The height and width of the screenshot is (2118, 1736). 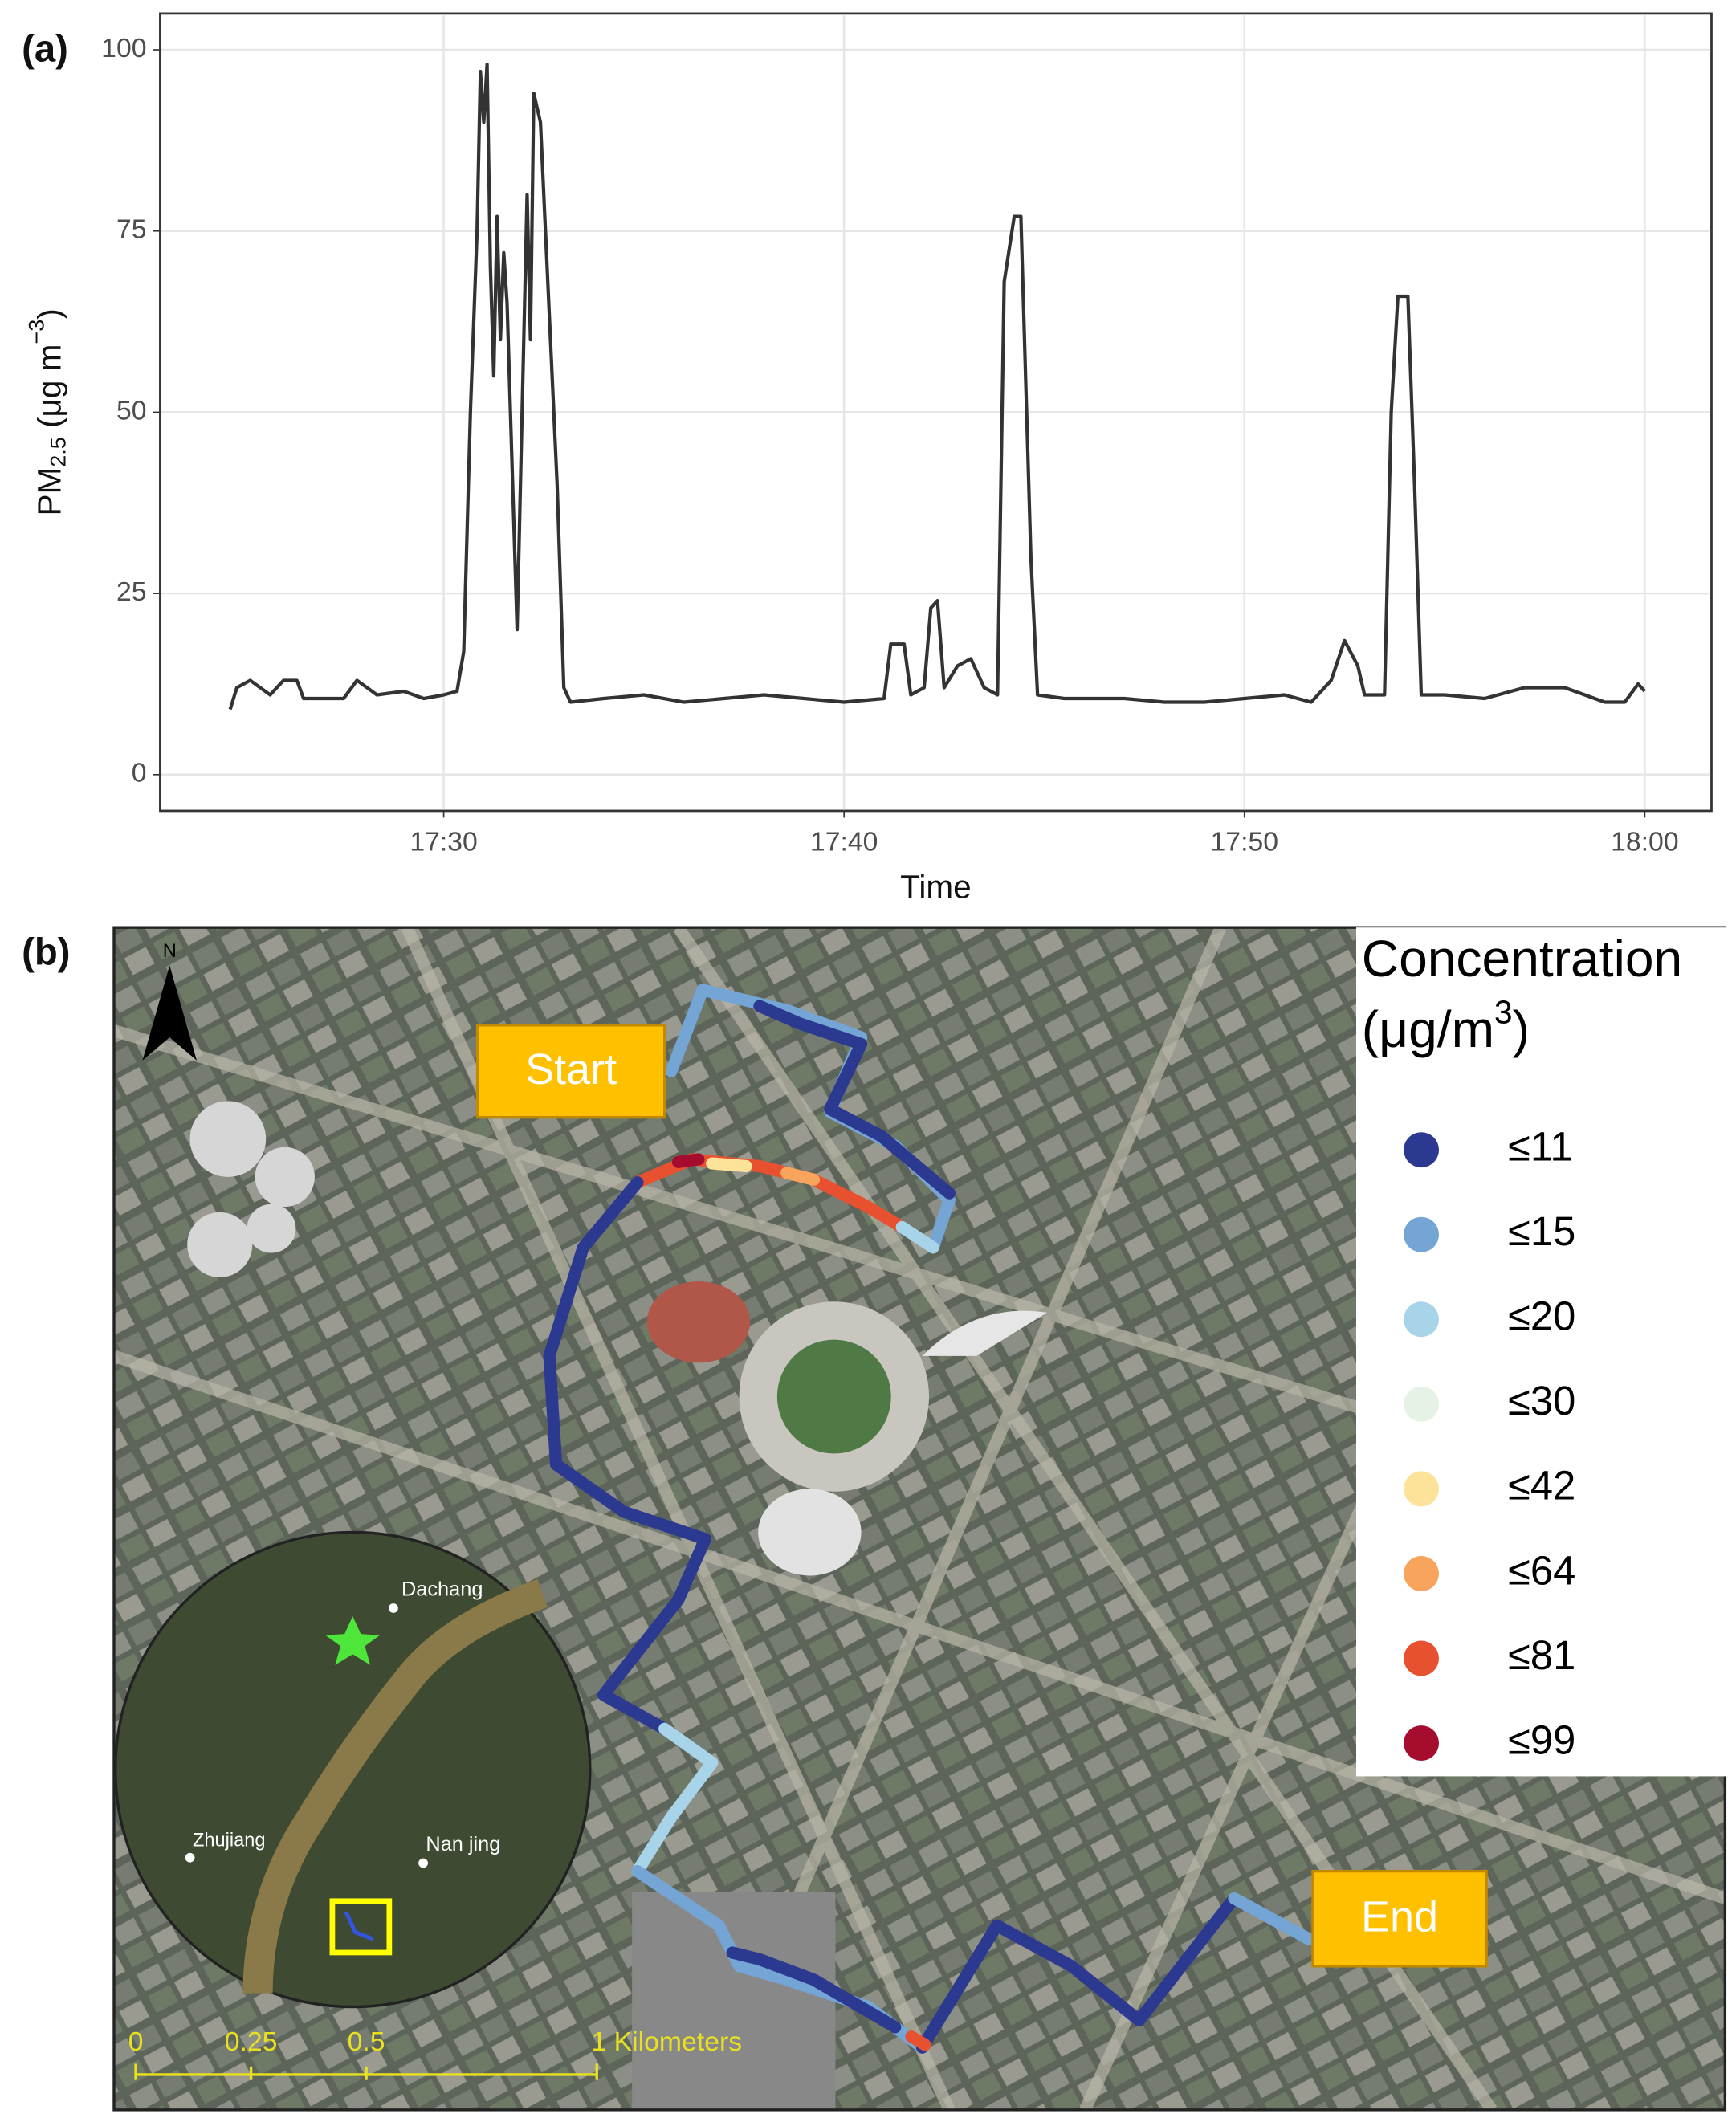 I want to click on legend-box, so click(x=1545, y=1352).